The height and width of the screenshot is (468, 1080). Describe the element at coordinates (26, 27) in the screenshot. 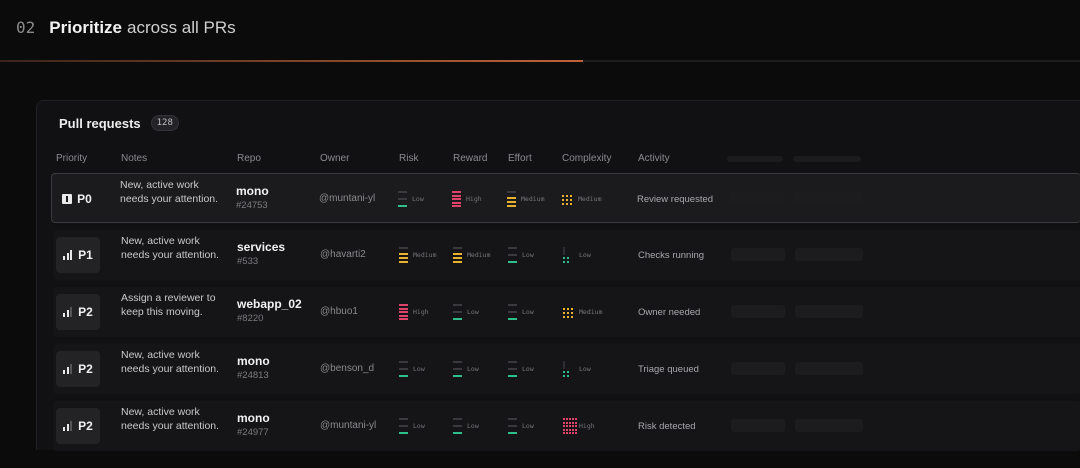

I see `section-number: 02` at that location.